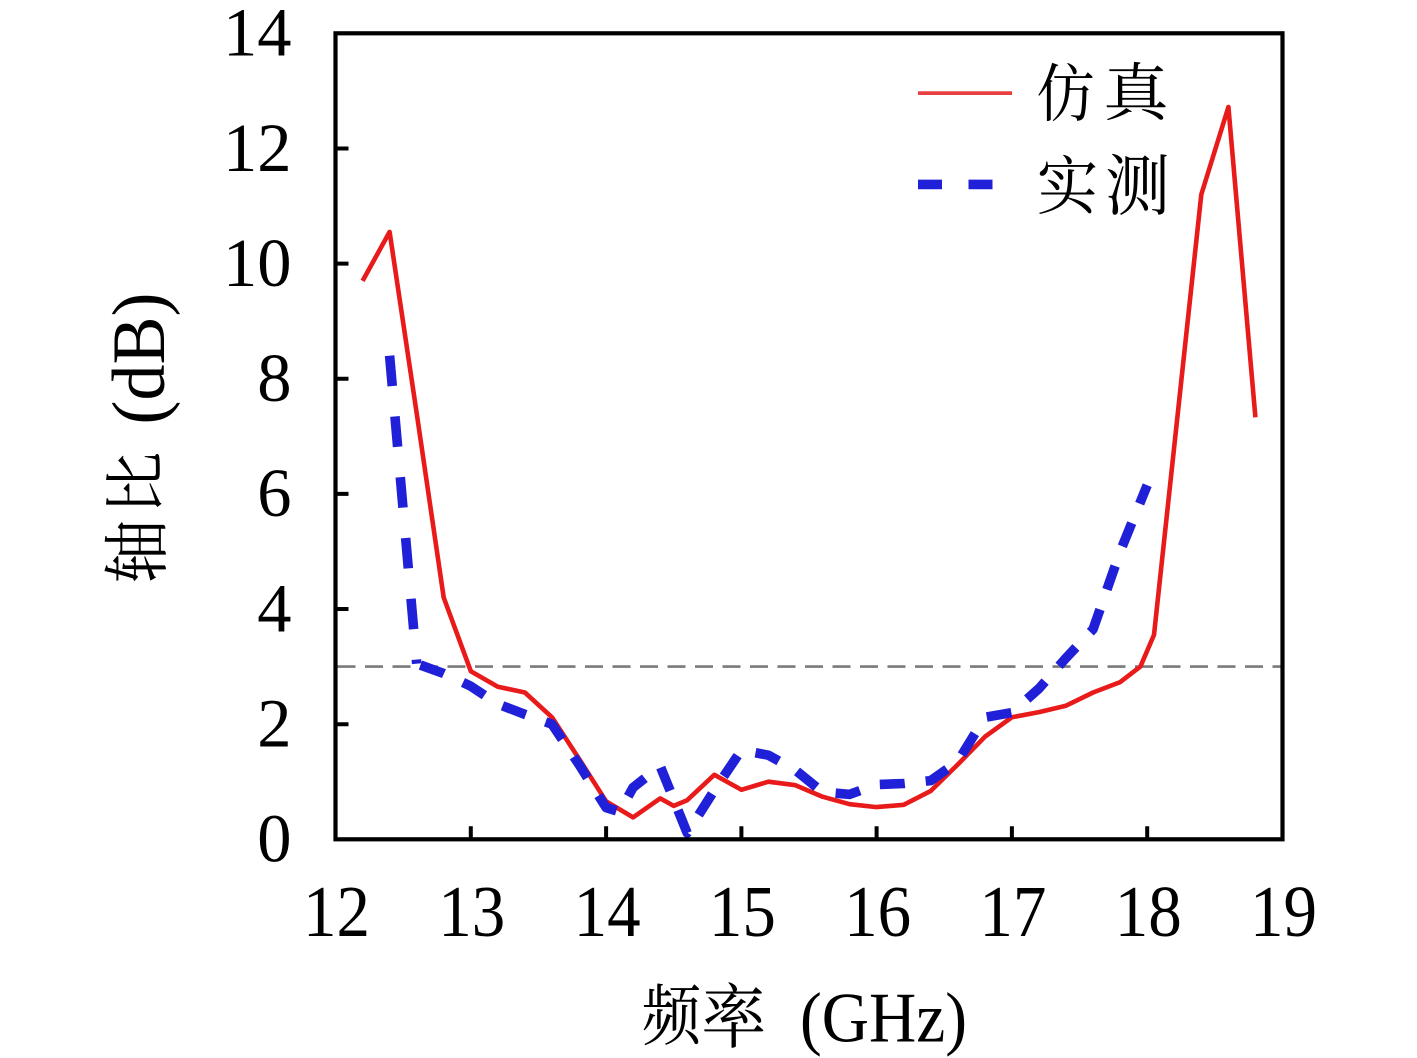 This screenshot has height=1058, width=1417. What do you see at coordinates (274, 608) in the screenshot?
I see `svg-text: 4` at bounding box center [274, 608].